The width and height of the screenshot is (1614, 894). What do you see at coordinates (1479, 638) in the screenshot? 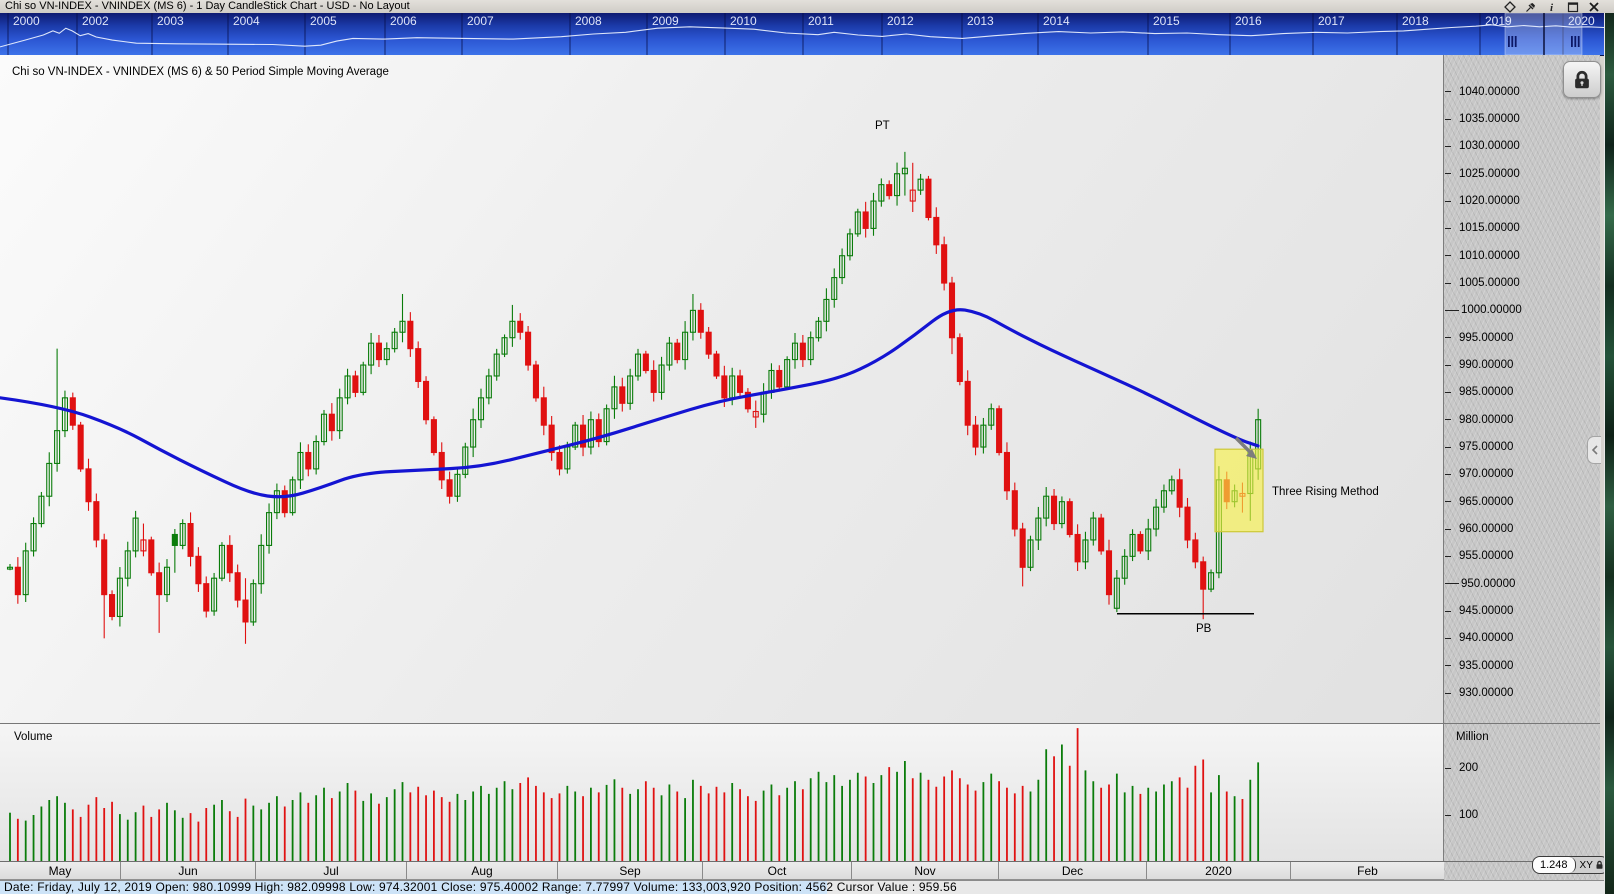
I see `price-tick-label: 940.00000` at bounding box center [1479, 638].